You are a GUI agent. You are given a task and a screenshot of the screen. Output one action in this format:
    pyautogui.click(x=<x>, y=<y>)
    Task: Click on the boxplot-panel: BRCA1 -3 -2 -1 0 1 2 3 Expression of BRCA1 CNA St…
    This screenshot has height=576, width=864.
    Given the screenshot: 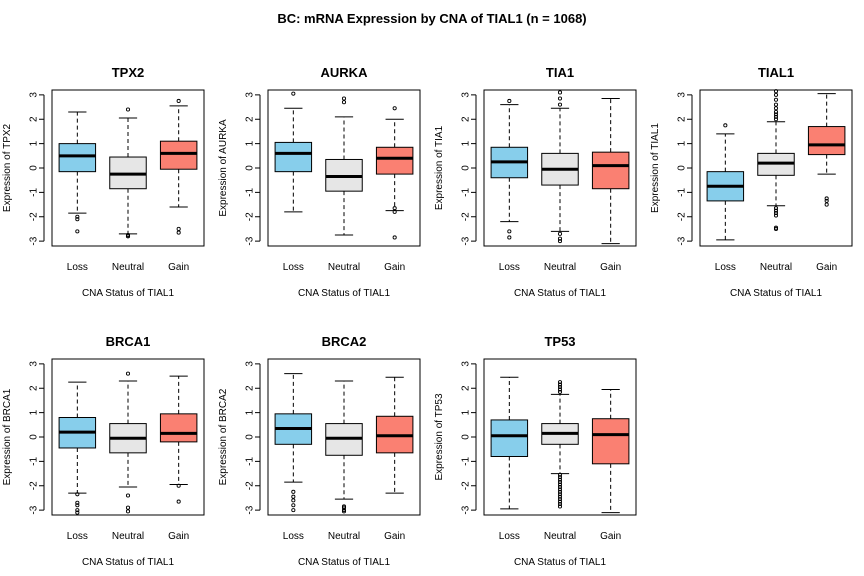 What is the action you would take?
    pyautogui.click(x=103, y=451)
    